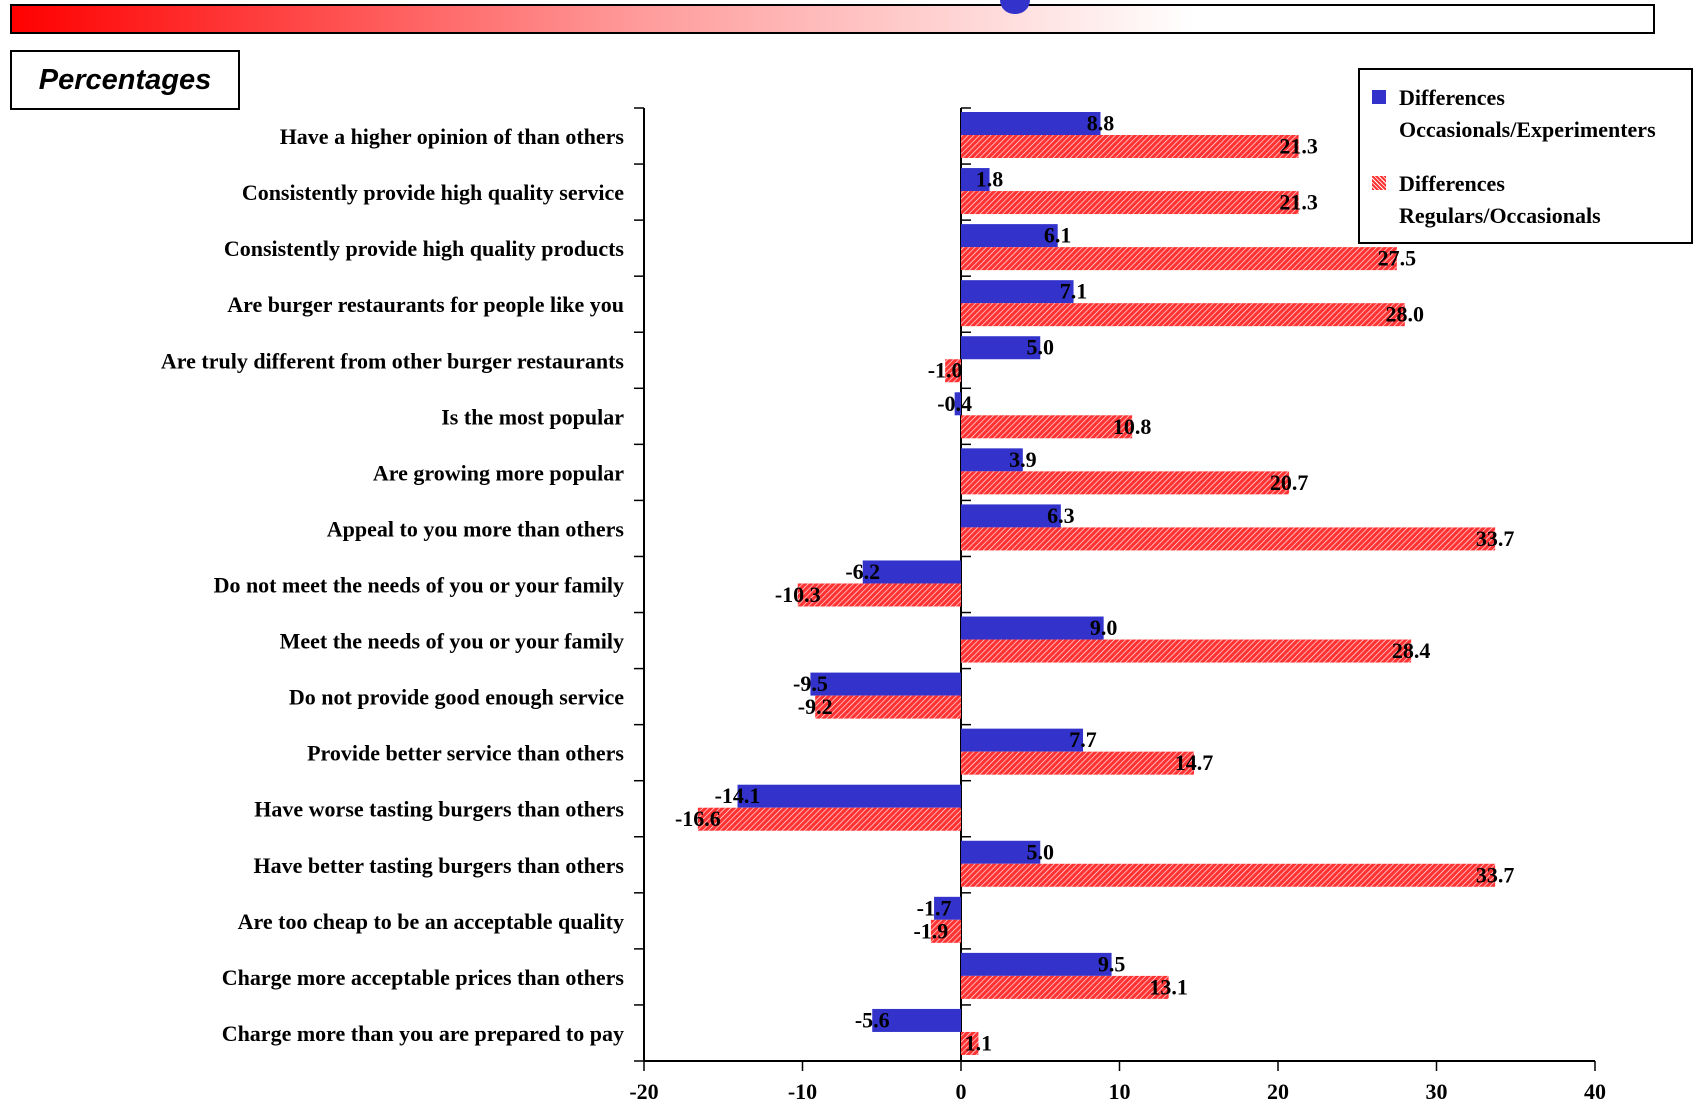 This screenshot has height=1106, width=1699. Describe the element at coordinates (1074, 291) in the screenshot. I see `data-label-series1: 7.1` at that location.